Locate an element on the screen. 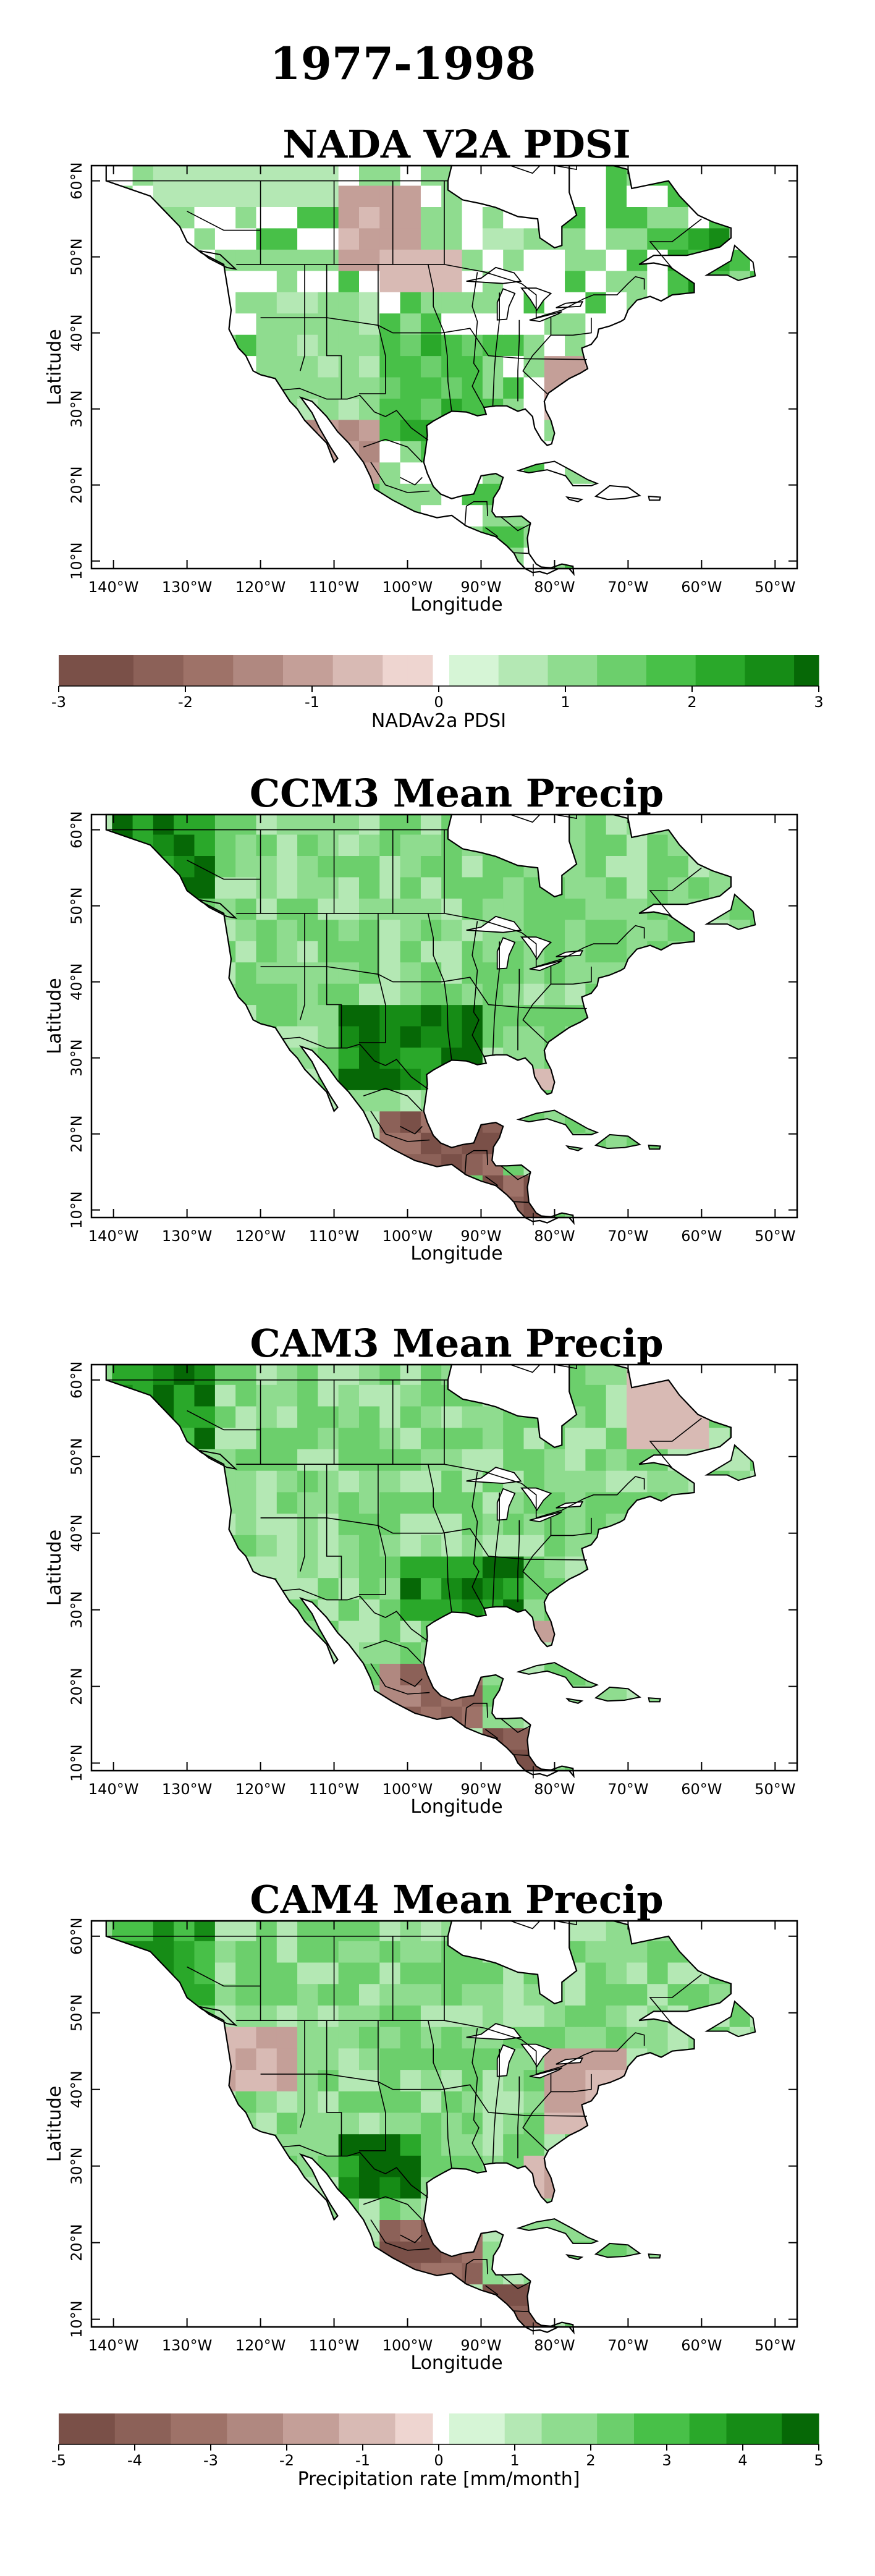 This screenshot has width=875, height=2576. coastline is located at coordinates (418, 370).